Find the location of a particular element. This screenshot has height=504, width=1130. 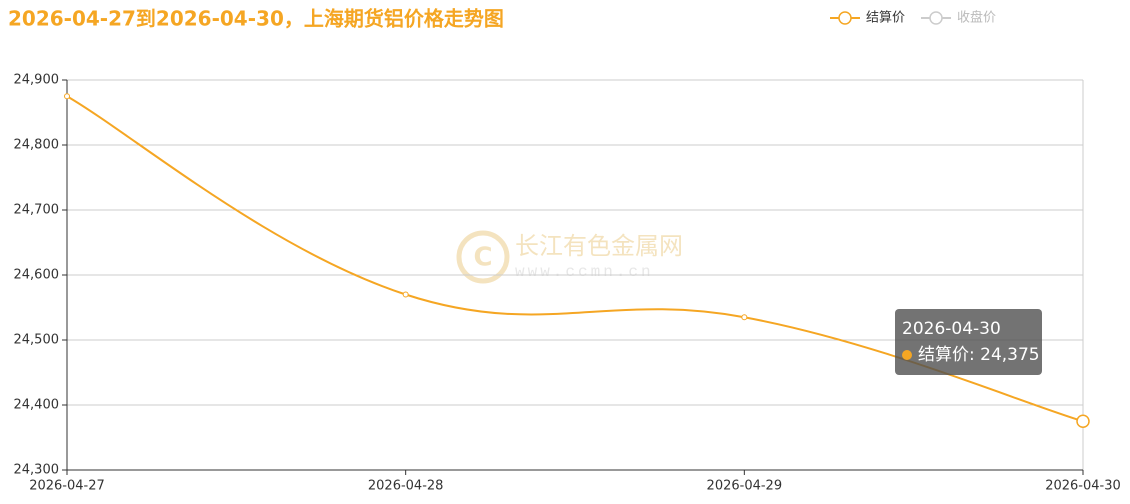

watermark-logo is located at coordinates (483, 257).